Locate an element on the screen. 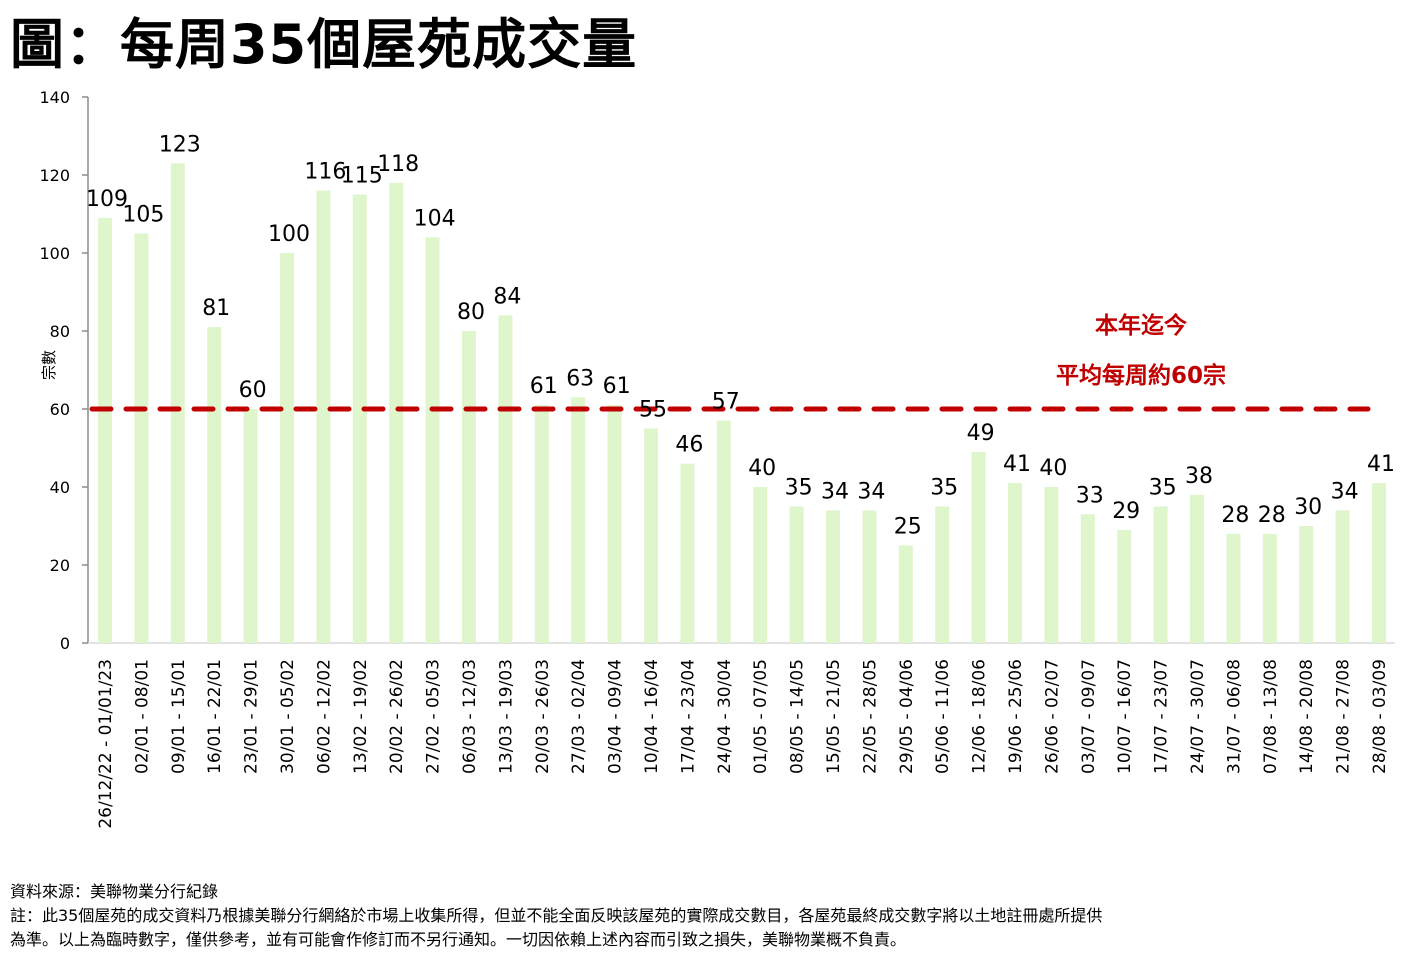 This screenshot has width=1410, height=971. x-tick-label: 10/07 - 16/07 is located at coordinates (1125, 716).